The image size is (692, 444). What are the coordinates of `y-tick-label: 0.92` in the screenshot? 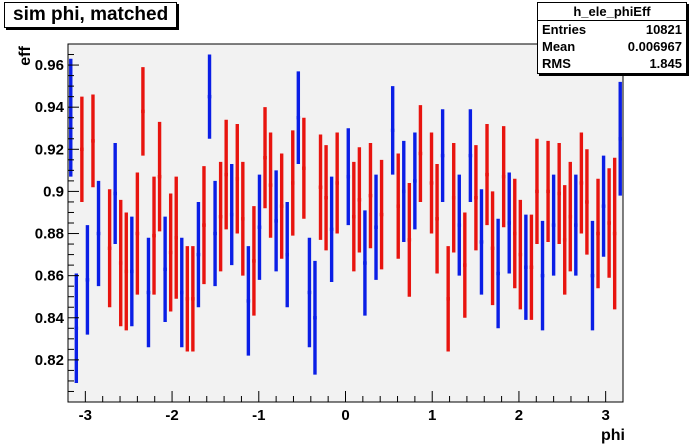 It's located at (49, 149).